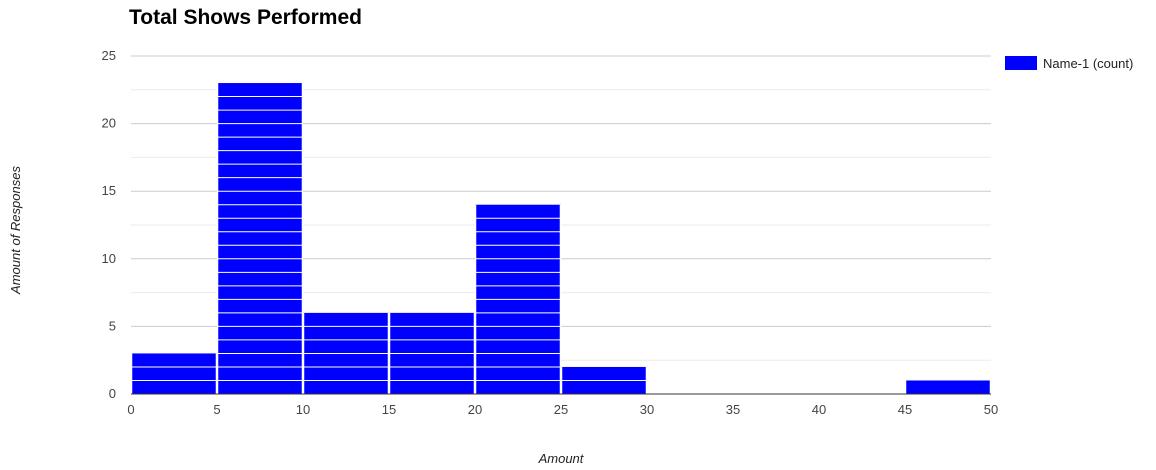 The width and height of the screenshot is (1156, 470). Describe the element at coordinates (109, 190) in the screenshot. I see `y-tick-label: 15` at that location.